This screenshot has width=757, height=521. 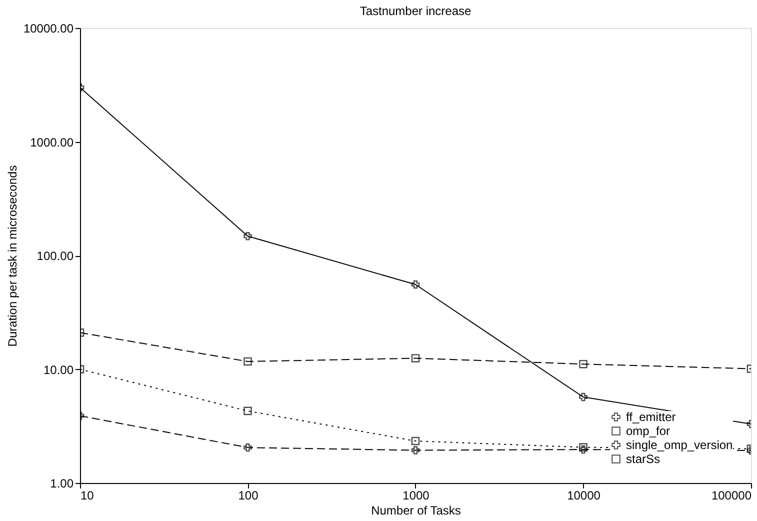 What do you see at coordinates (584, 495) in the screenshot?
I see `x-tick-label: 10000` at bounding box center [584, 495].